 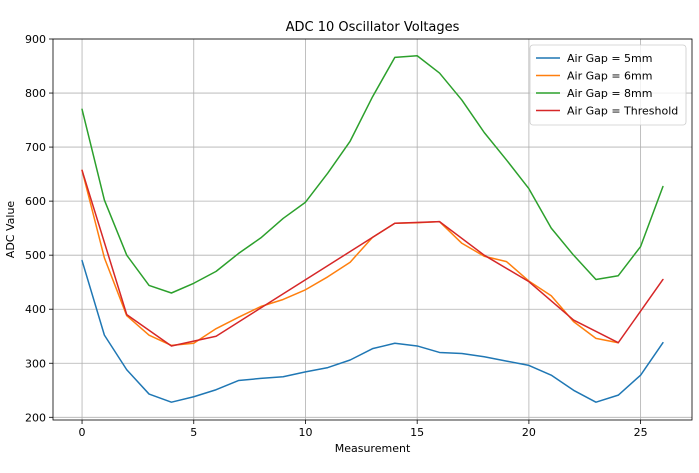 I want to click on x-tick-label: 0, so click(x=82, y=432).